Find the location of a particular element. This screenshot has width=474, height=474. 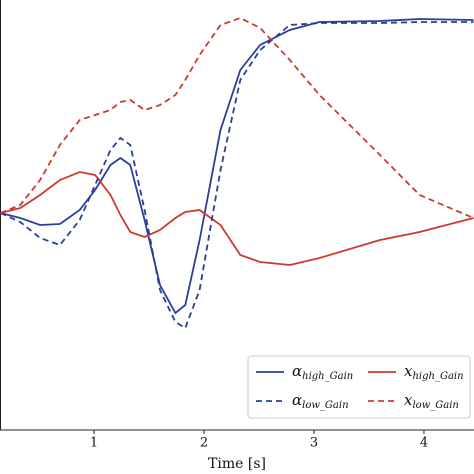

x-tick-label: 3 is located at coordinates (314, 443).